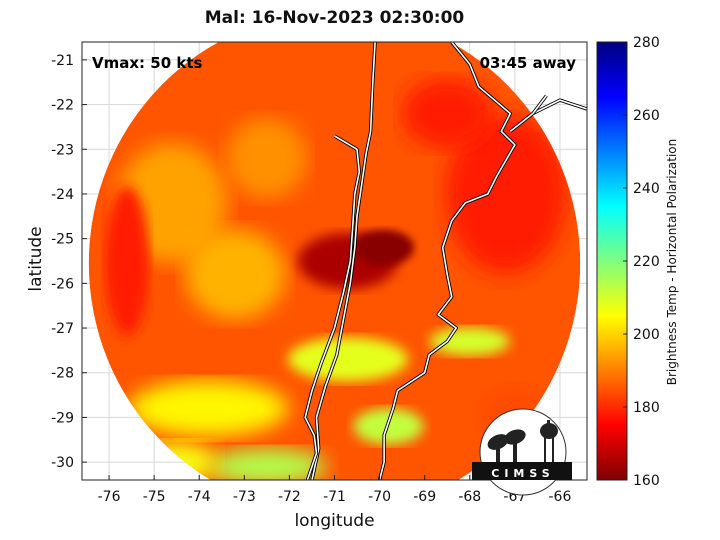 The image size is (720, 540). What do you see at coordinates (147, 63) in the screenshot?
I see `vmax-annotation: Vmax: 50 kts` at bounding box center [147, 63].